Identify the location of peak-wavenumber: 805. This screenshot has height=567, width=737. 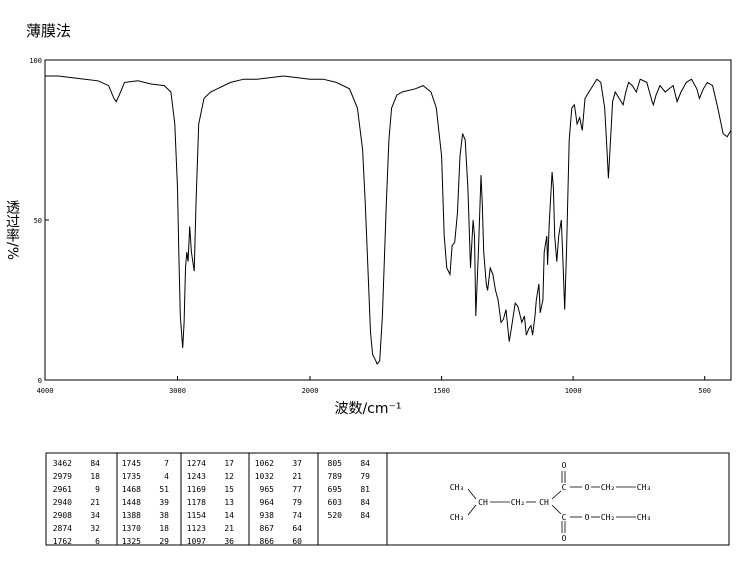
(335, 463).